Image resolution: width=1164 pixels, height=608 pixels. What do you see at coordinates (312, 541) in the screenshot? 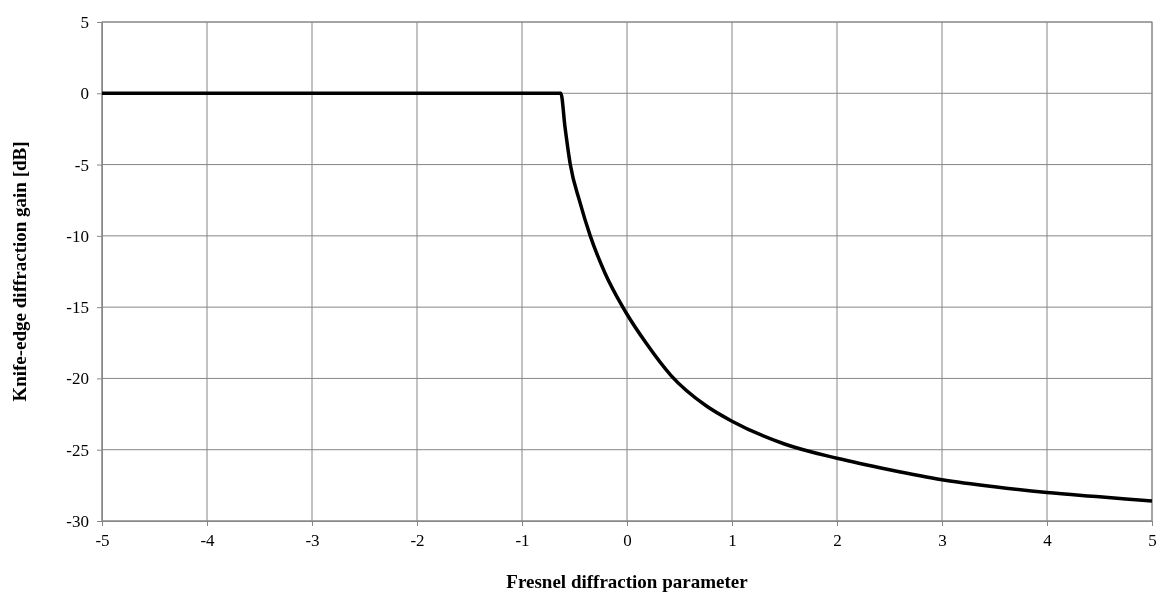
I see `x-tick-label: -3` at bounding box center [312, 541].